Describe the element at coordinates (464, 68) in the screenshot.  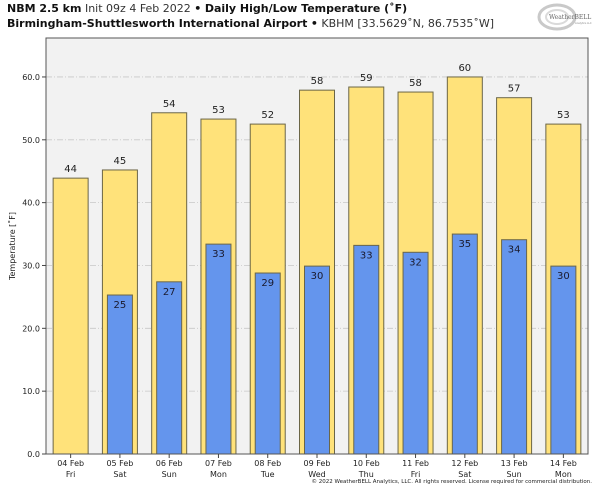
I see `high-temp-label: 60` at that location.